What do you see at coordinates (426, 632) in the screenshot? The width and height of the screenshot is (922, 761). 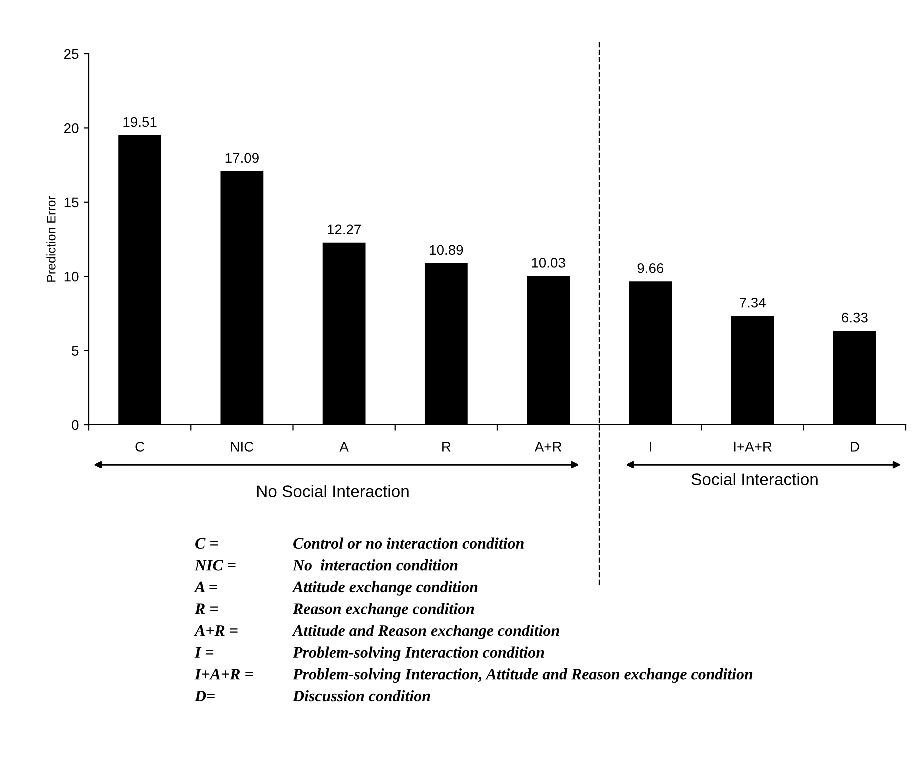 I see `text: Attitude and Reason exchange condition` at bounding box center [426, 632].